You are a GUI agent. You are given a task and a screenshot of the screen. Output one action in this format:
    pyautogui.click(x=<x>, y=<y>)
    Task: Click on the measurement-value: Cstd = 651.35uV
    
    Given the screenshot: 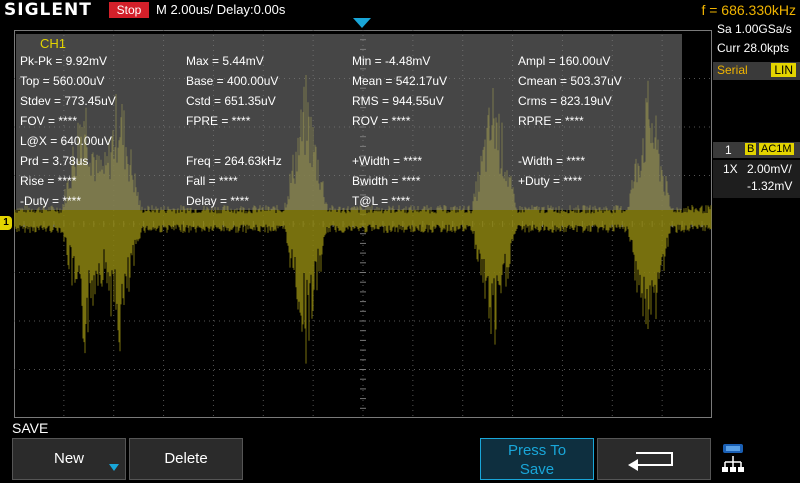 What is the action you would take?
    pyautogui.click(x=231, y=101)
    